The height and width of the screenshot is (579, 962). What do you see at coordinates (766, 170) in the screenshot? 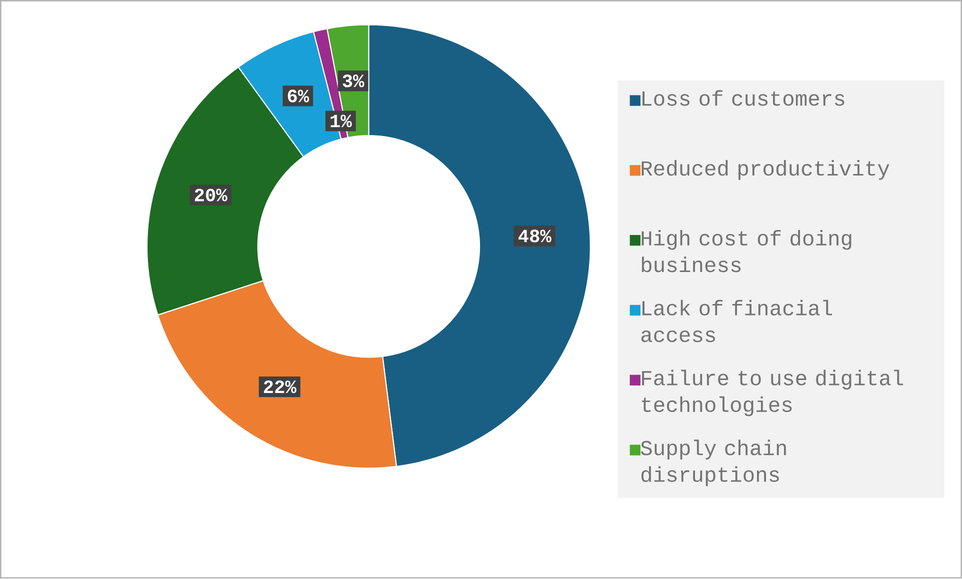
I see `legend-label: Reduced productivity` at bounding box center [766, 170].